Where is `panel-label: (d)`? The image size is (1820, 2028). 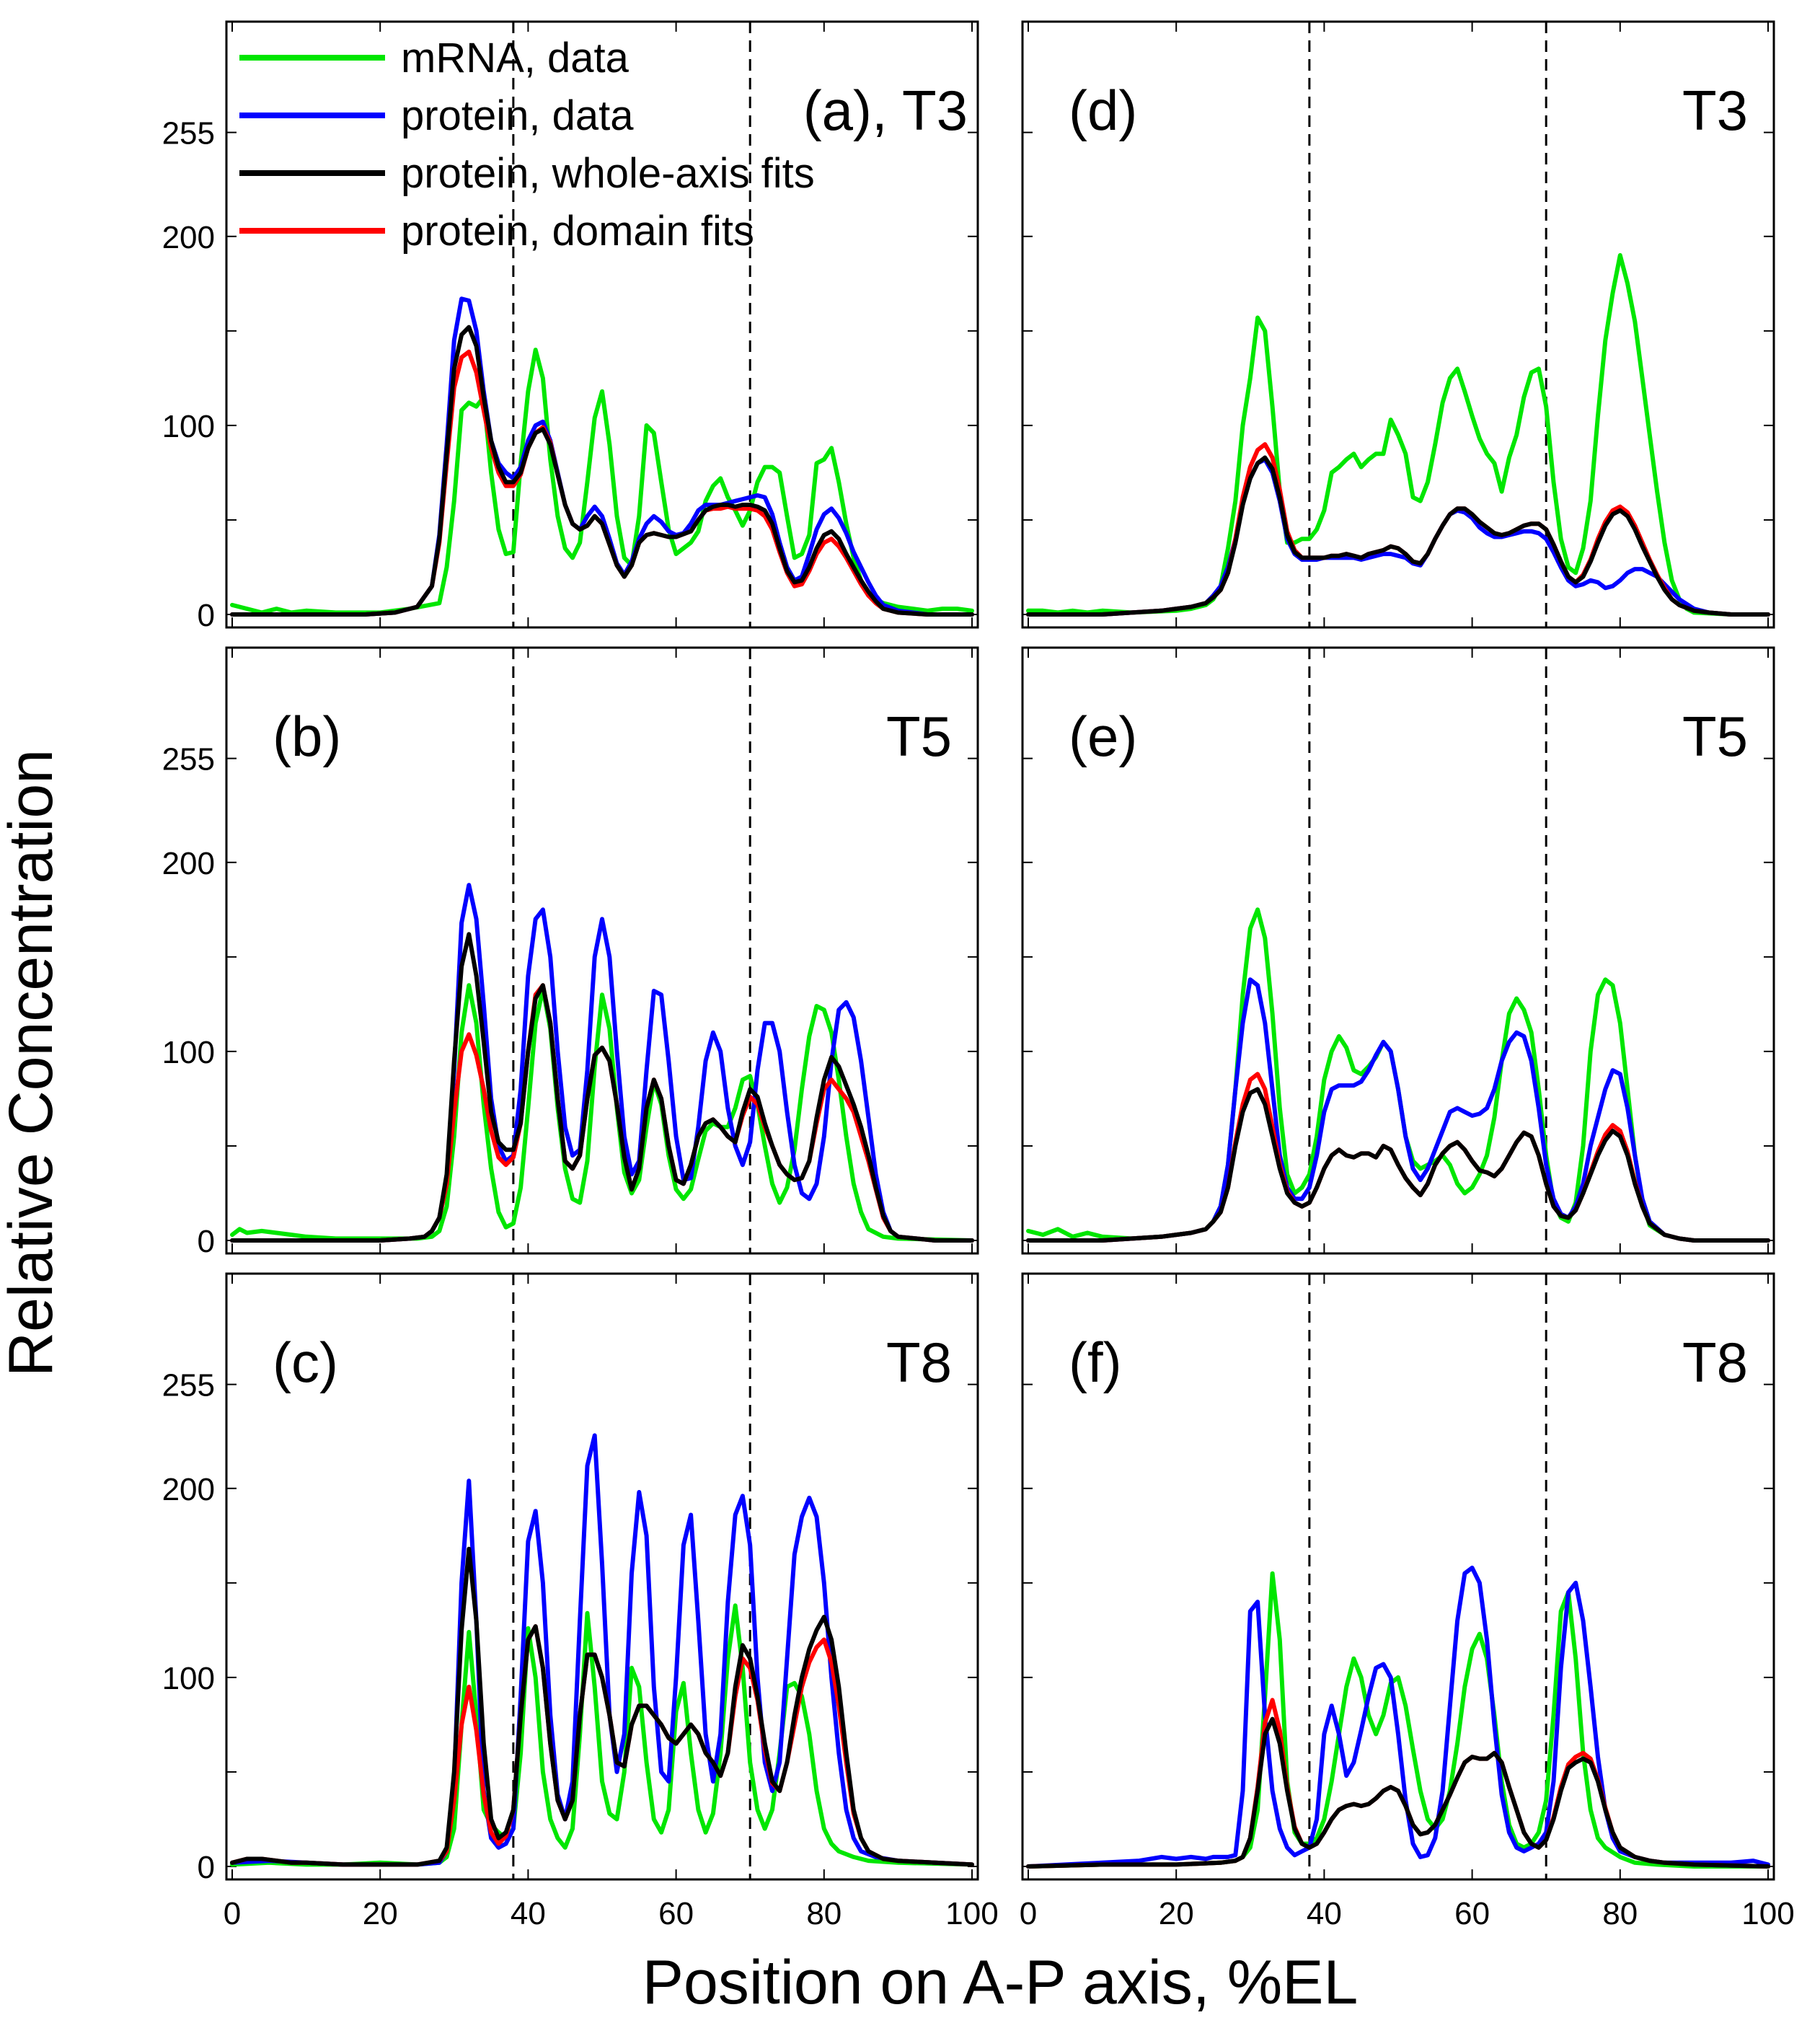
panel-label: (d) is located at coordinates (1103, 110).